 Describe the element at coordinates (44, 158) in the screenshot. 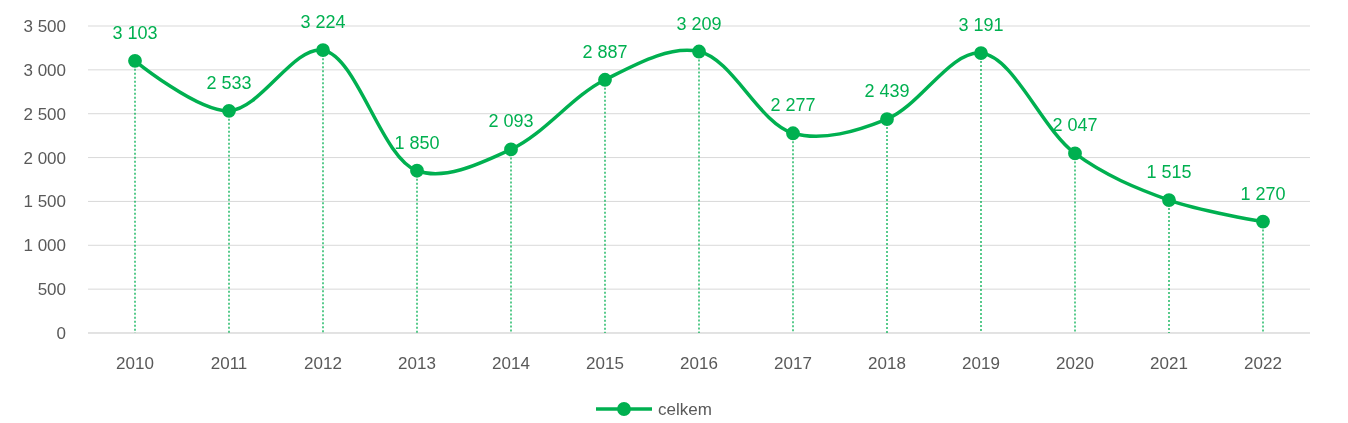

I see `y-tick-label: 2 000` at that location.